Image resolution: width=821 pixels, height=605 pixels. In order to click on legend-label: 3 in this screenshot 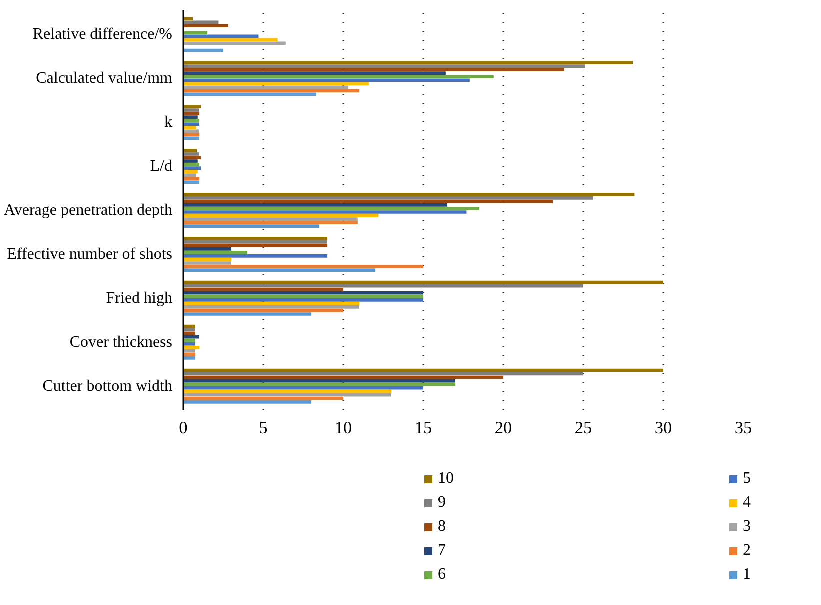, I will do `click(747, 527)`.